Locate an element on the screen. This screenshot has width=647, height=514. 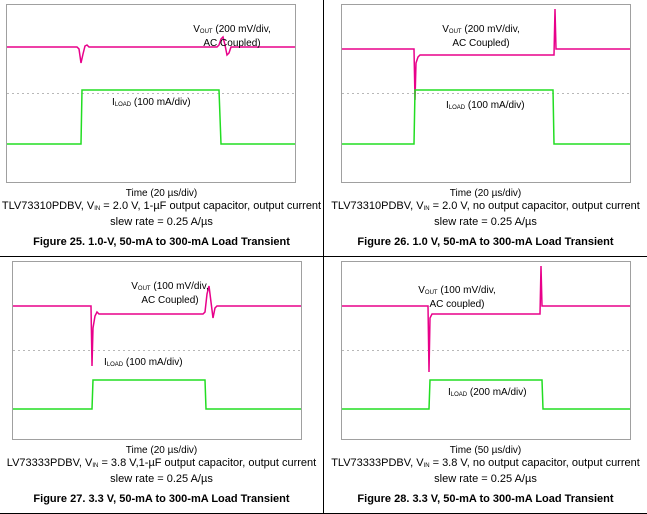
cell-divider-horizontal is located at coordinates (323, 256).